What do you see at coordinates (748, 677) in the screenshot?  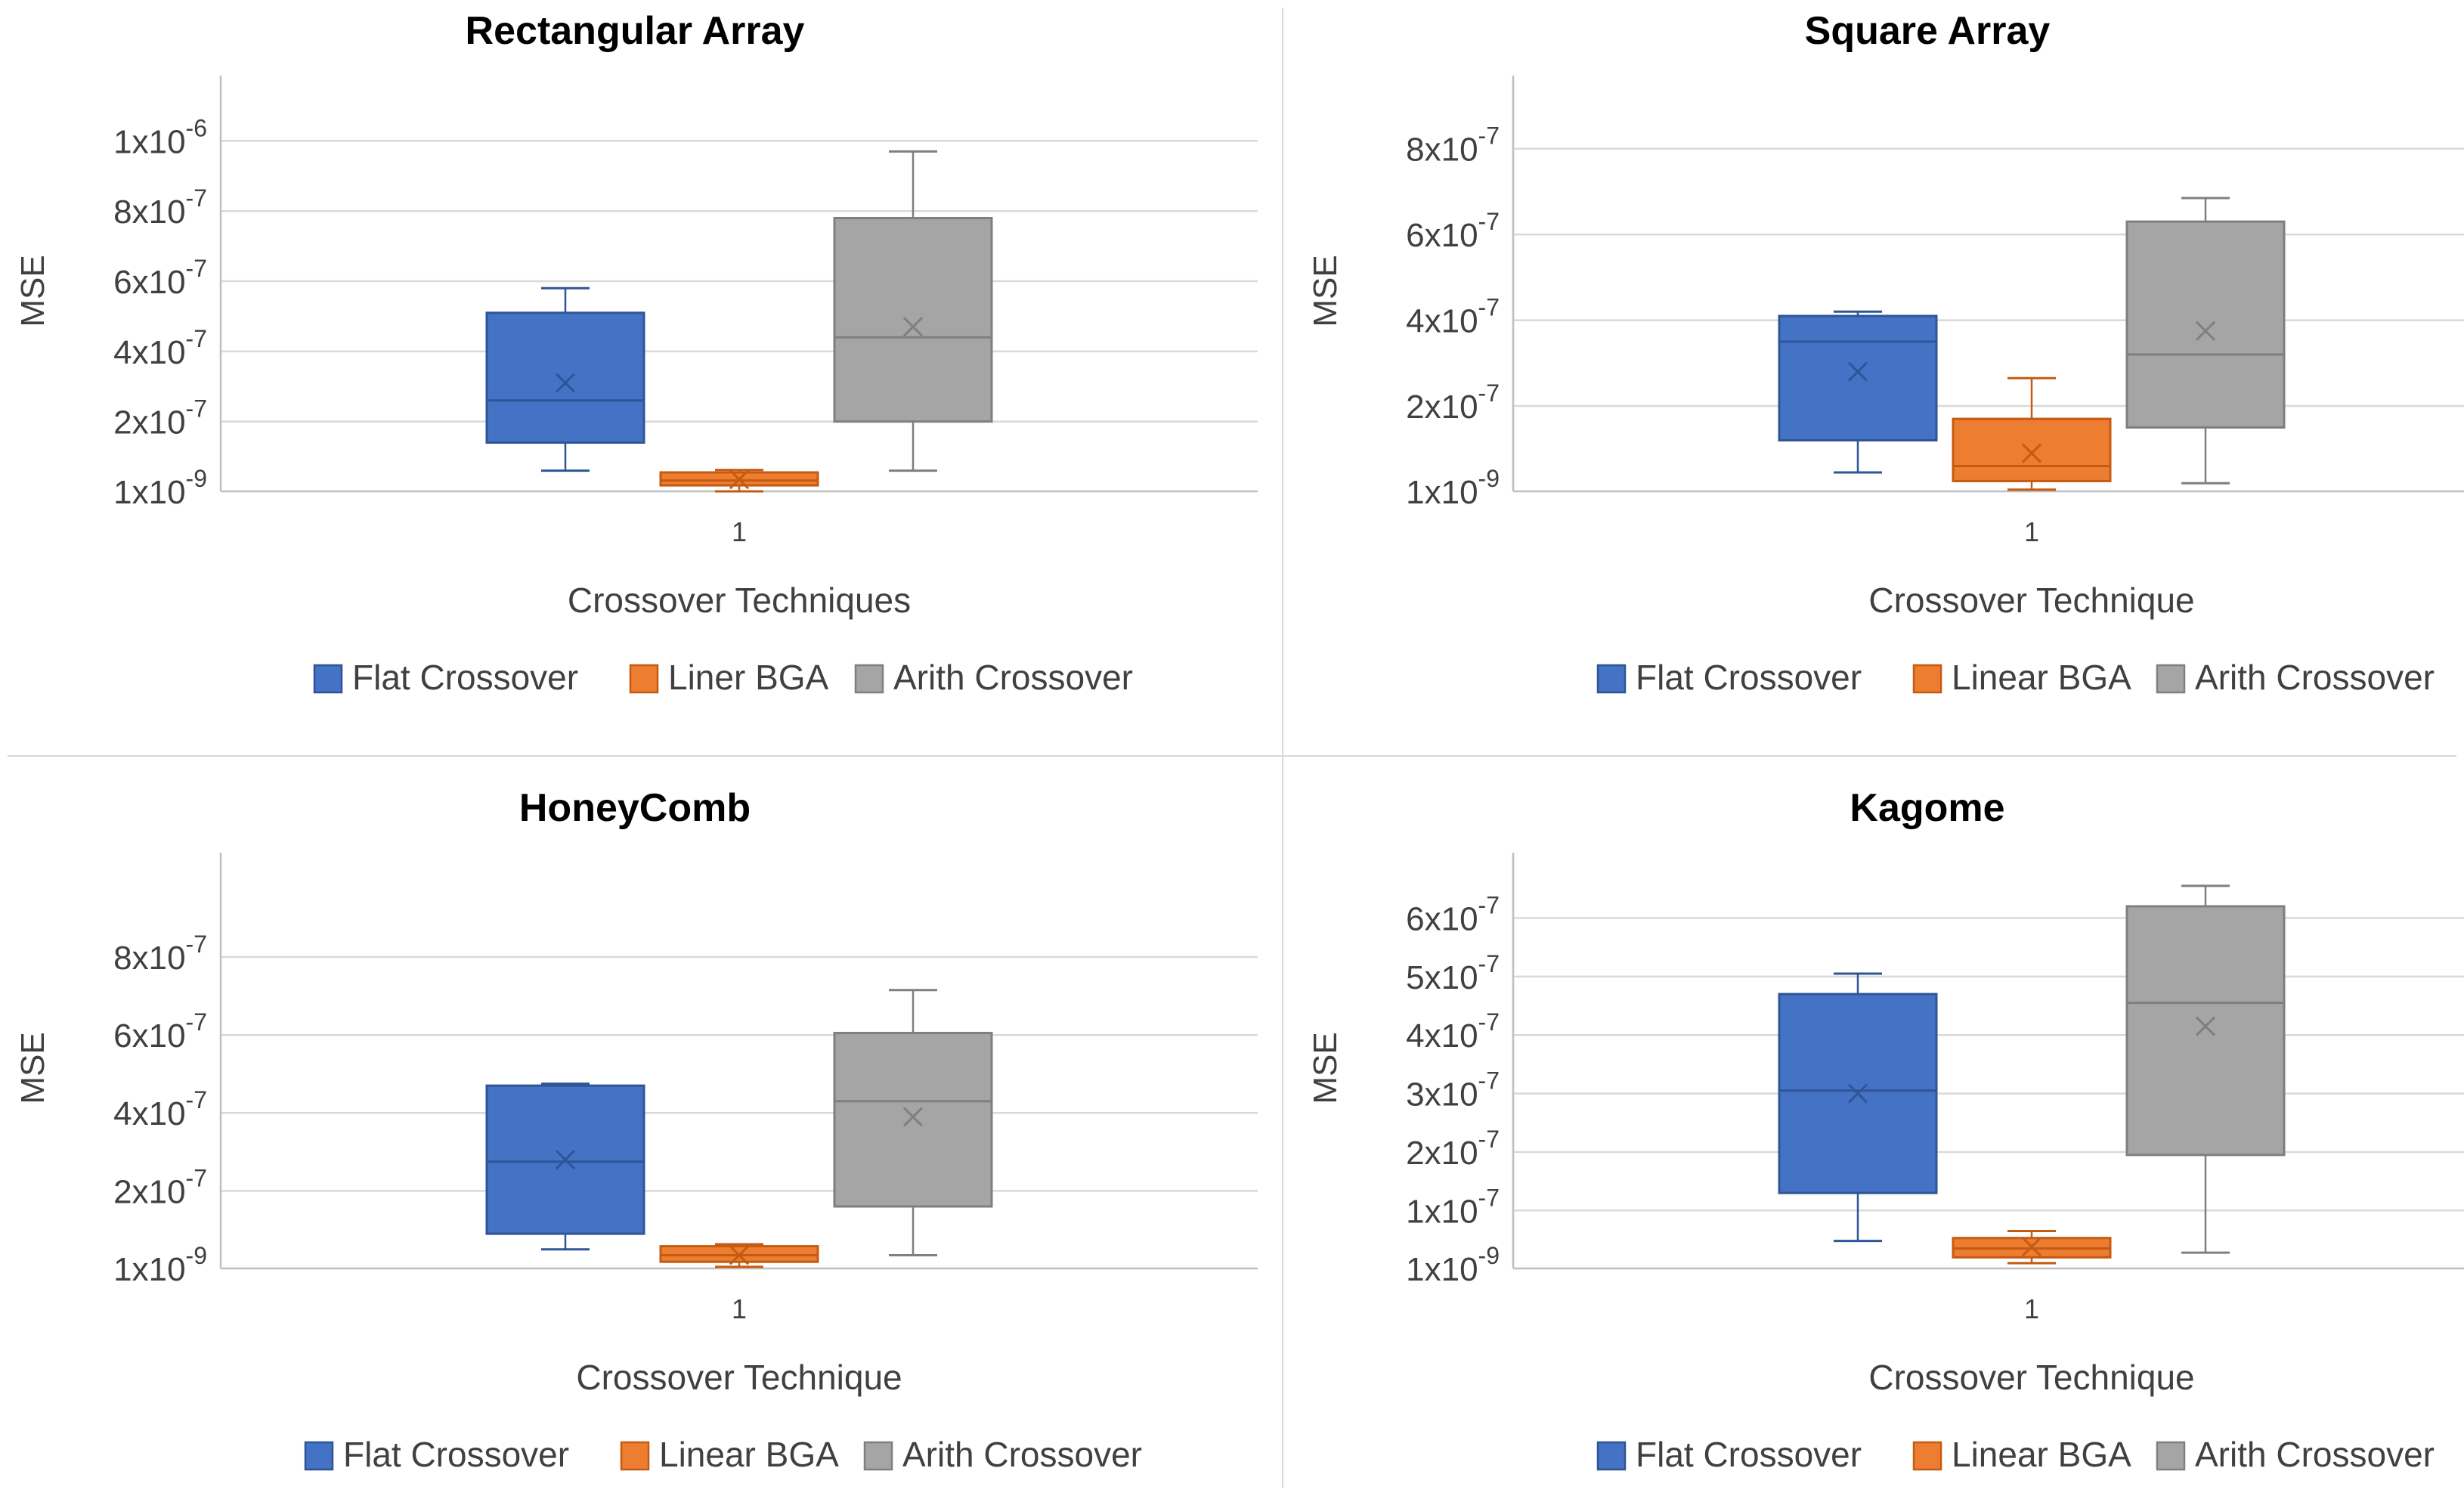 I see `legend-label: Liner BGA` at bounding box center [748, 677].